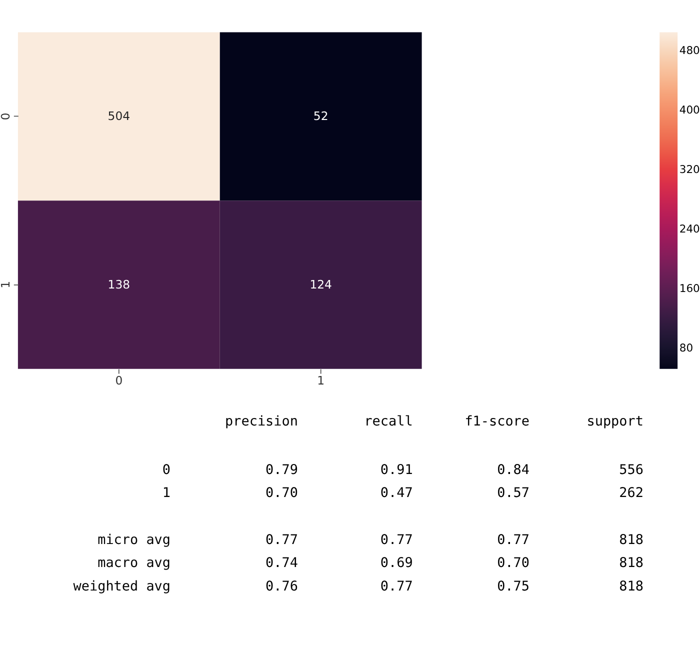  I want to click on text: 1 0.70 0.47 0.57 262, so click(403, 494).